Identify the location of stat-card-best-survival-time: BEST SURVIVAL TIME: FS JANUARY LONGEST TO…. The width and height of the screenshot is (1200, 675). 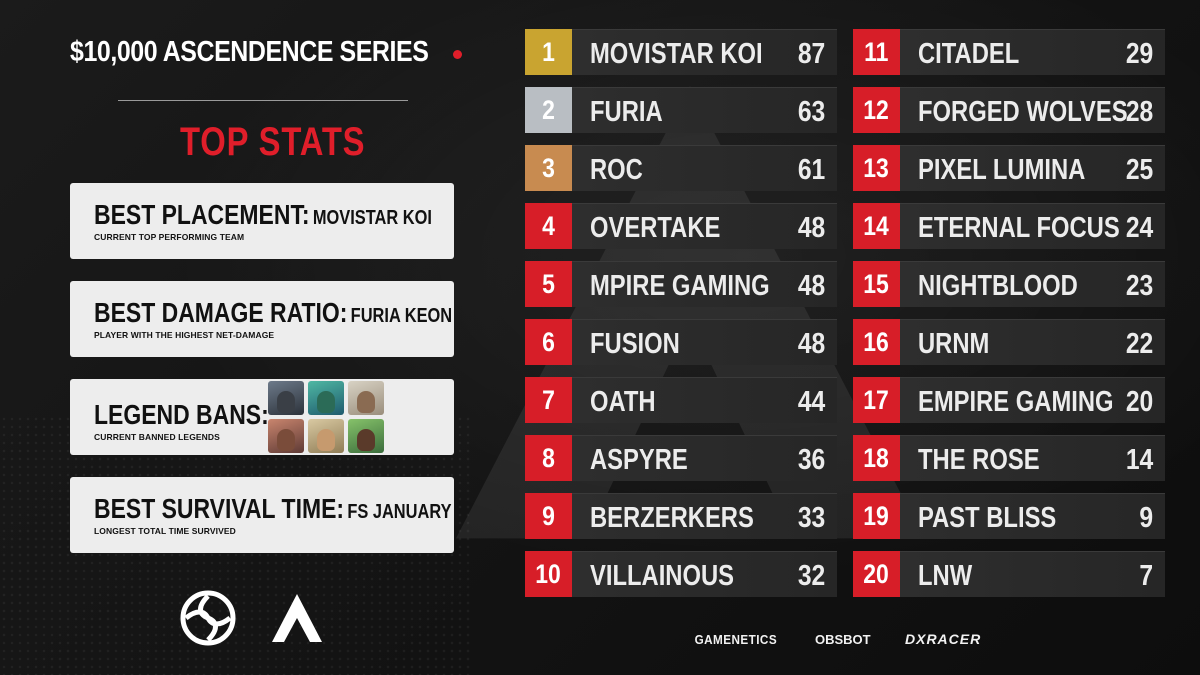
(262, 515).